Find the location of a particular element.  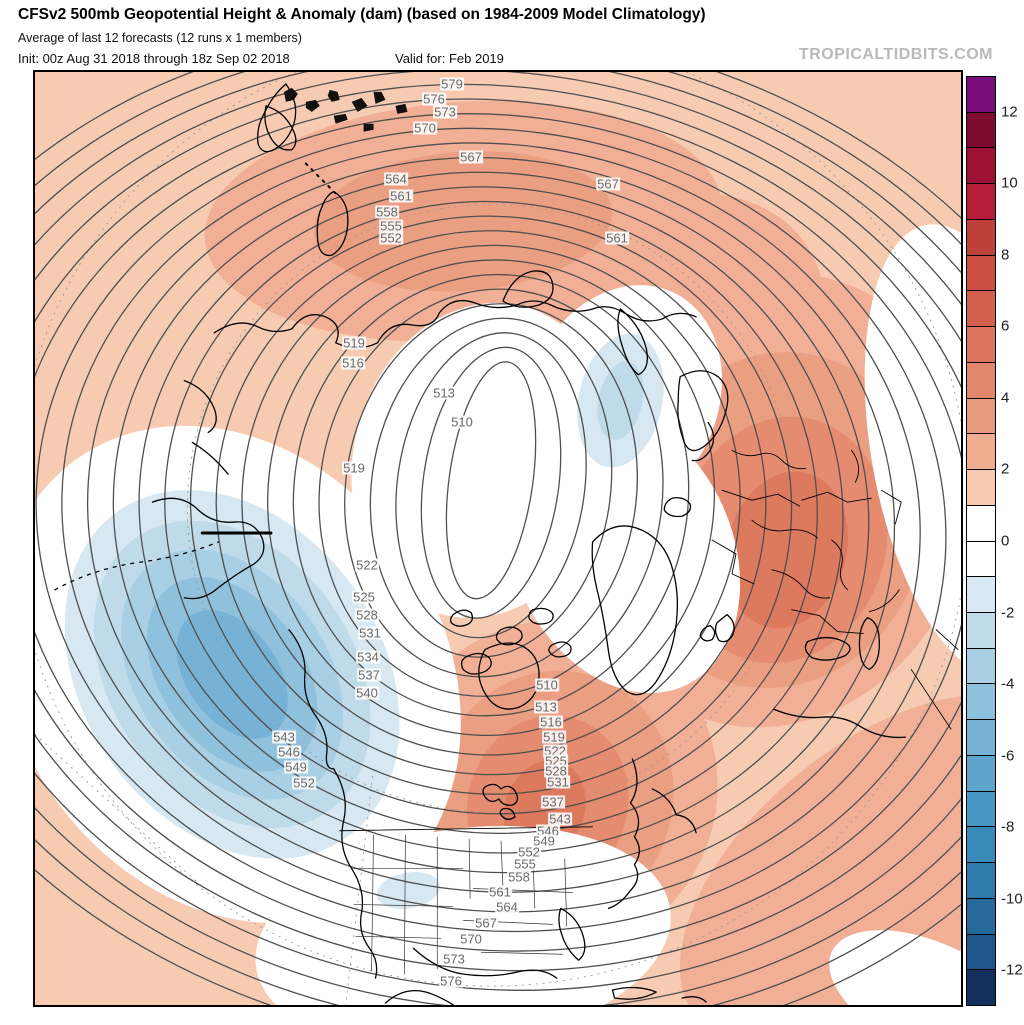

colorbar-tick-label: -8 is located at coordinates (1008, 827).